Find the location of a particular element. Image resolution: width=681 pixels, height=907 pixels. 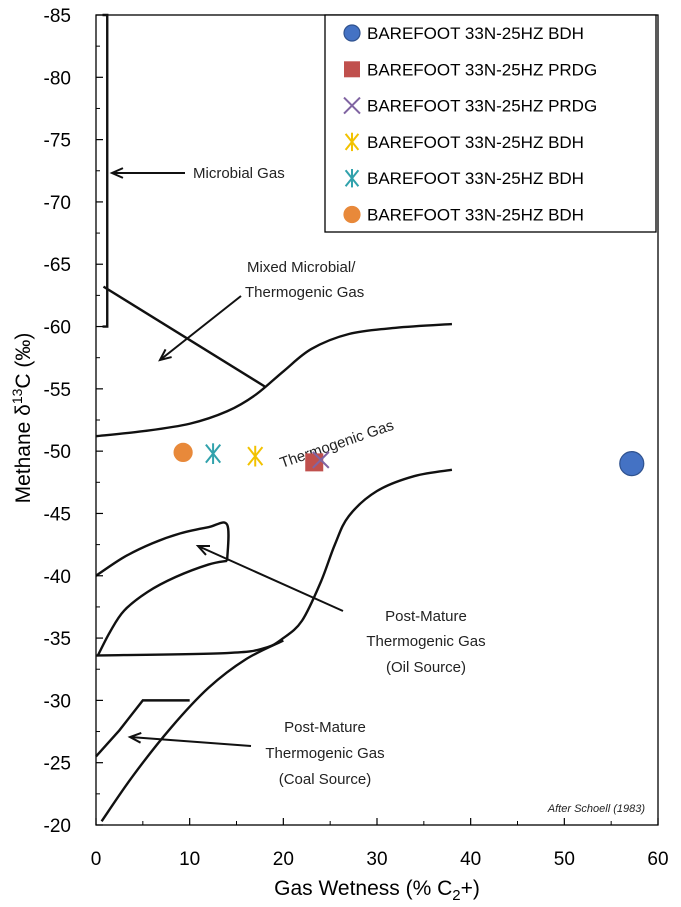

legend-item-4: BAREFOOT 33N-25HZ BDH is located at coordinates (464, 142).